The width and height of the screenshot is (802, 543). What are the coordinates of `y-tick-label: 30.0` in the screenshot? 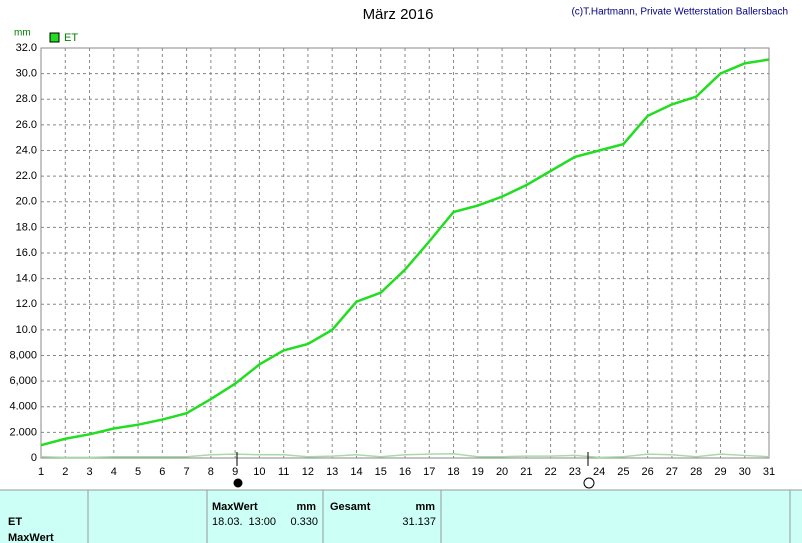 It's located at (26, 74).